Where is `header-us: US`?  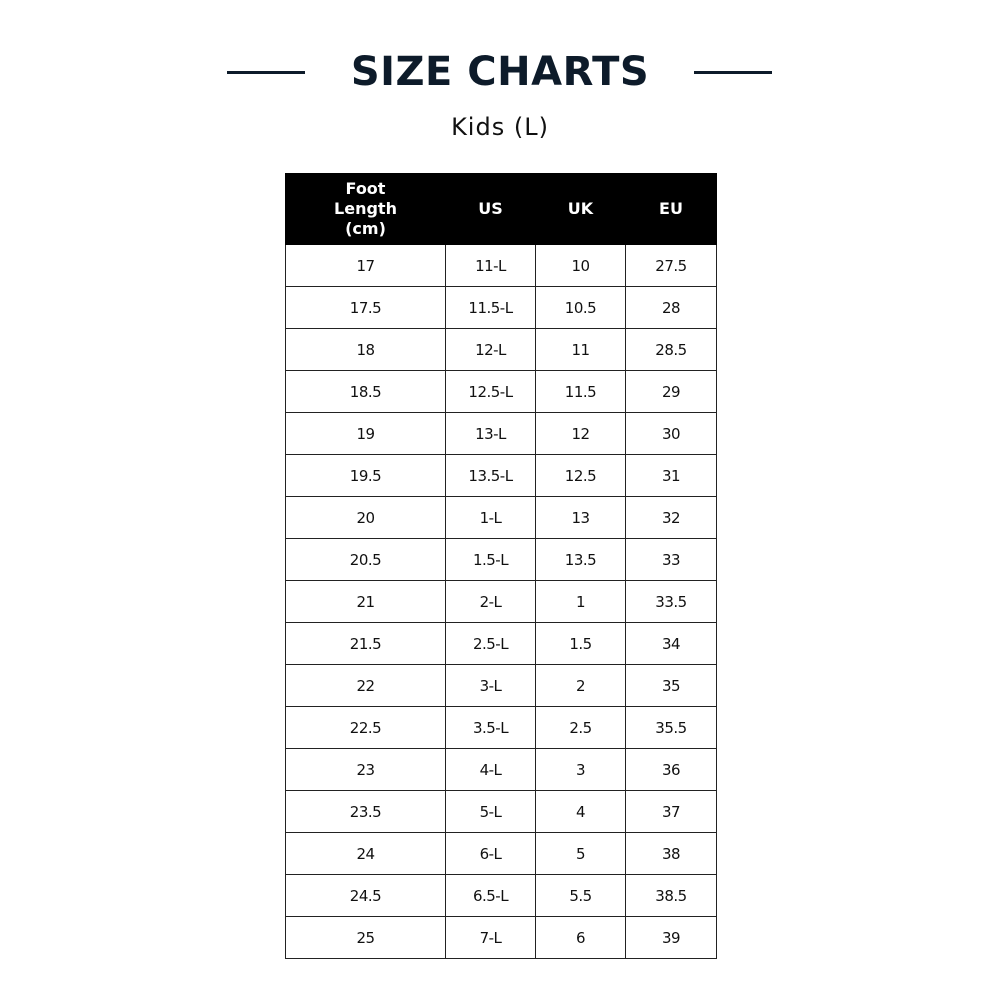 header-us: US is located at coordinates (490, 209).